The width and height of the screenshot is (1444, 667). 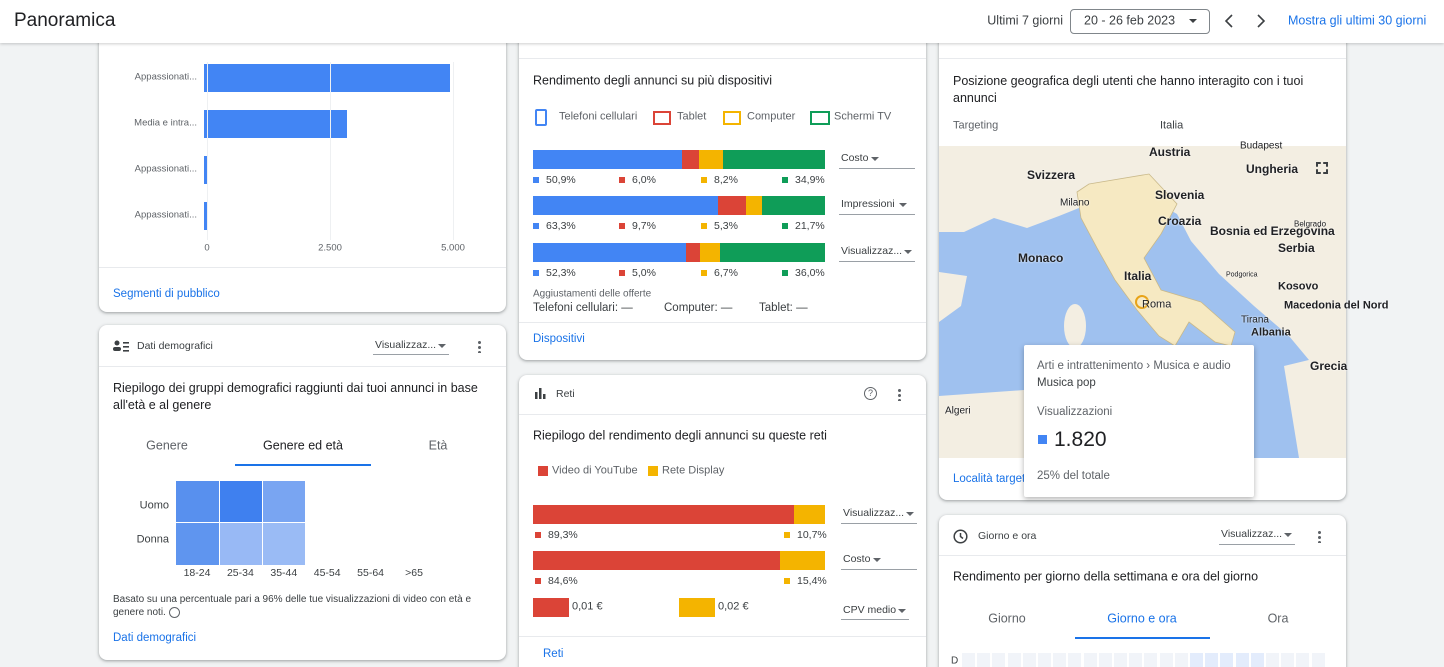 What do you see at coordinates (284, 501) in the screenshot?
I see `heat-cell` at bounding box center [284, 501].